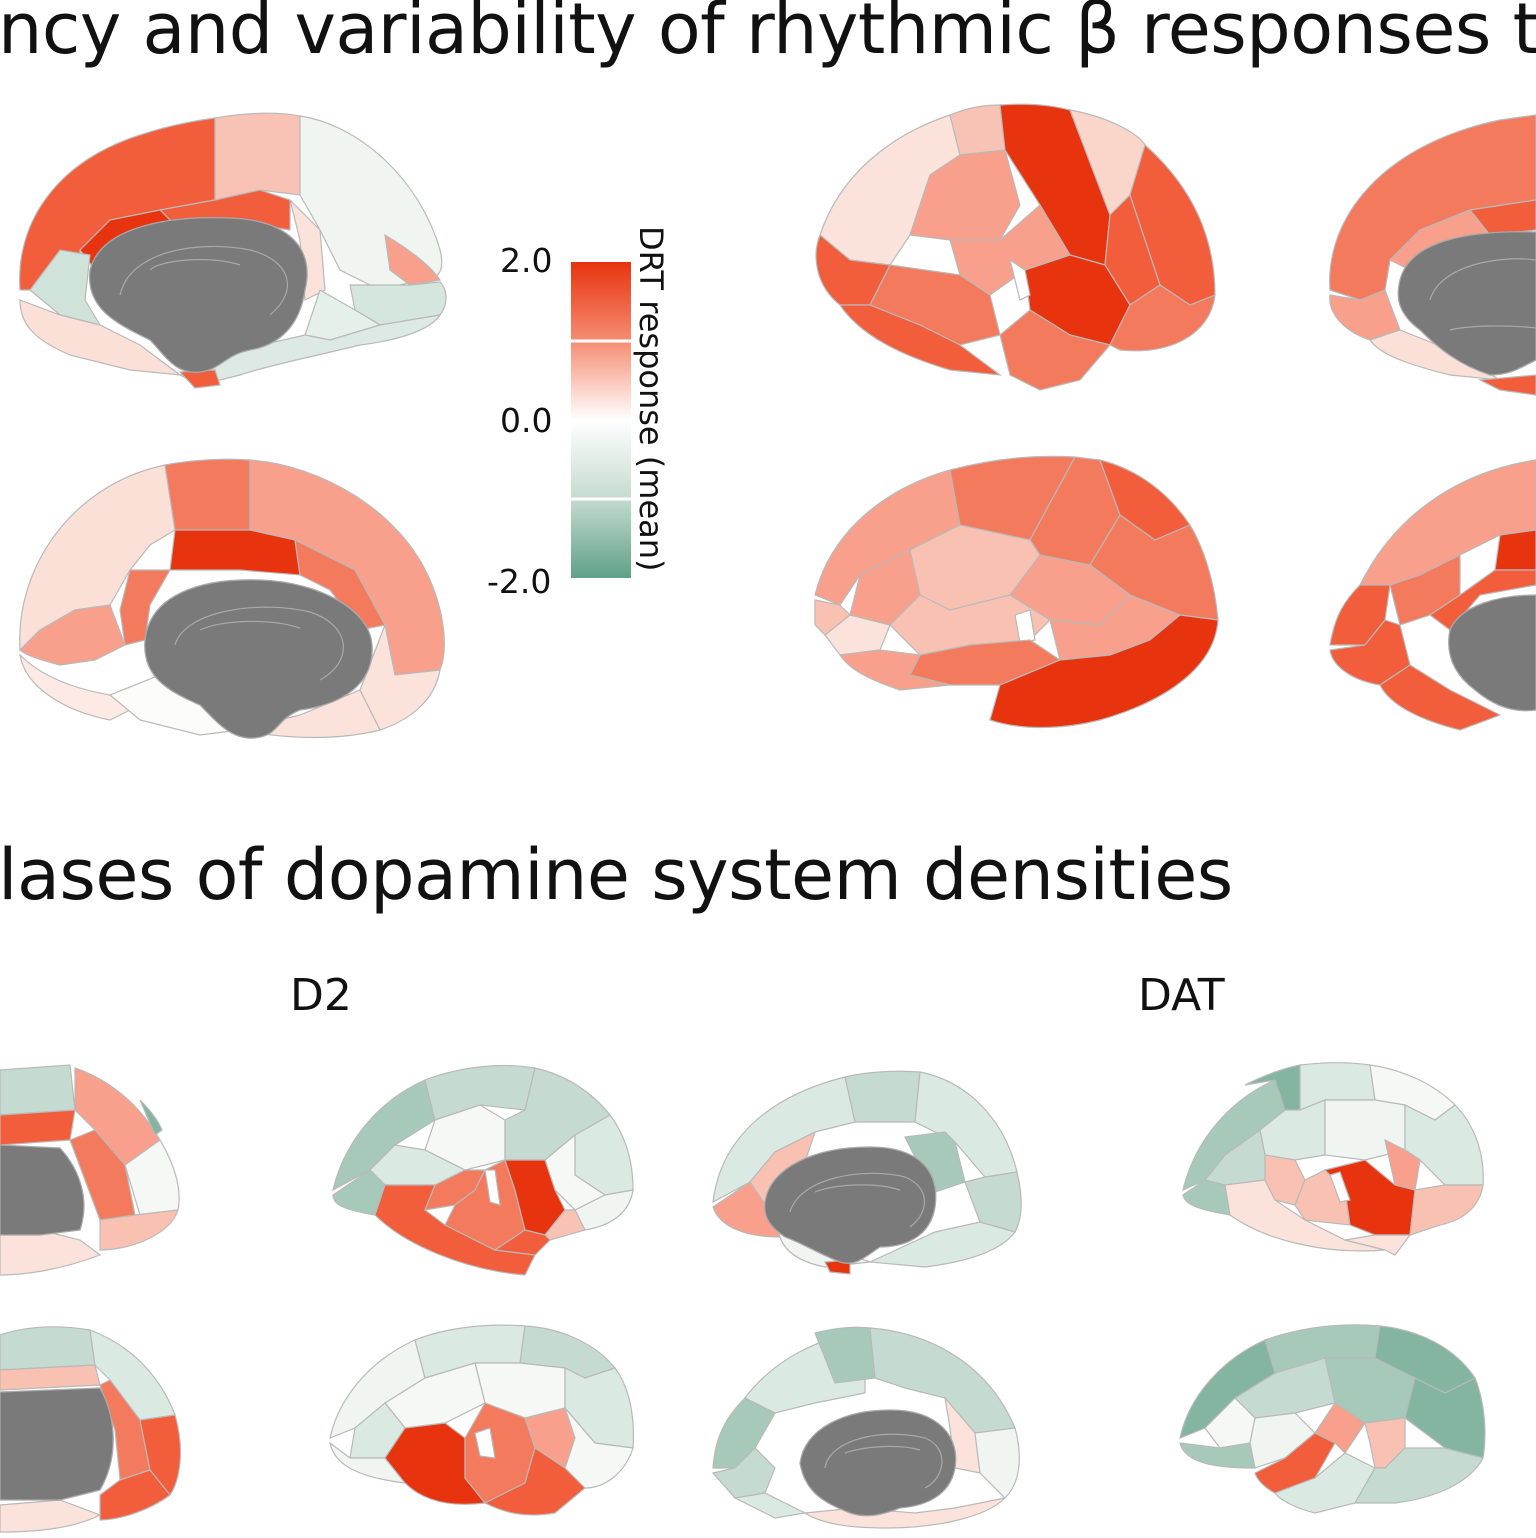  I want to click on brain-lateral-dat-lower, so click(1332, 1419).